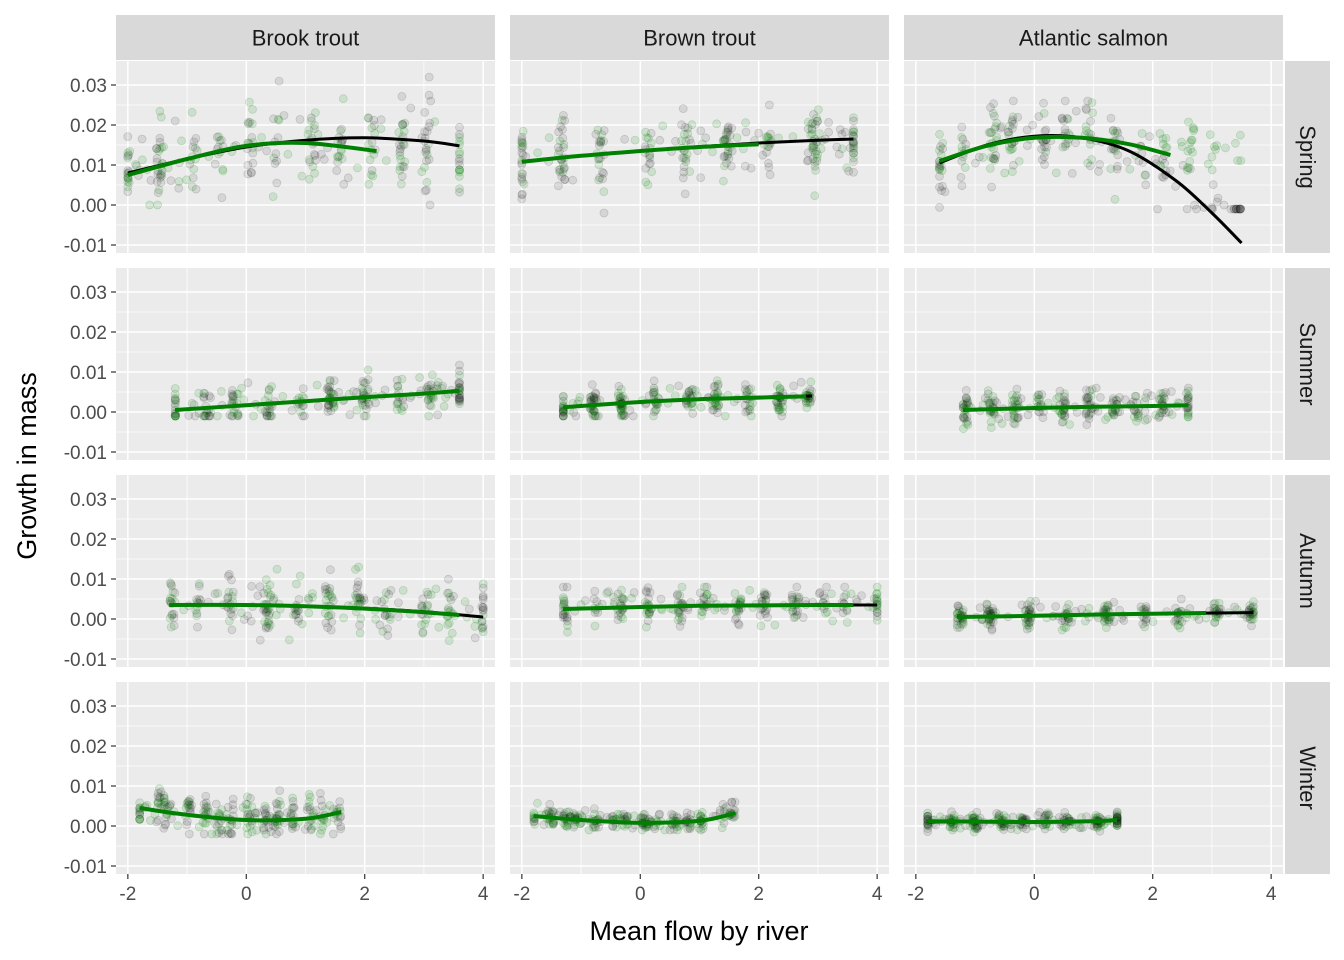 Image resolution: width=1344 pixels, height=960 pixels. I want to click on green-fit-line, so click(708, 606).